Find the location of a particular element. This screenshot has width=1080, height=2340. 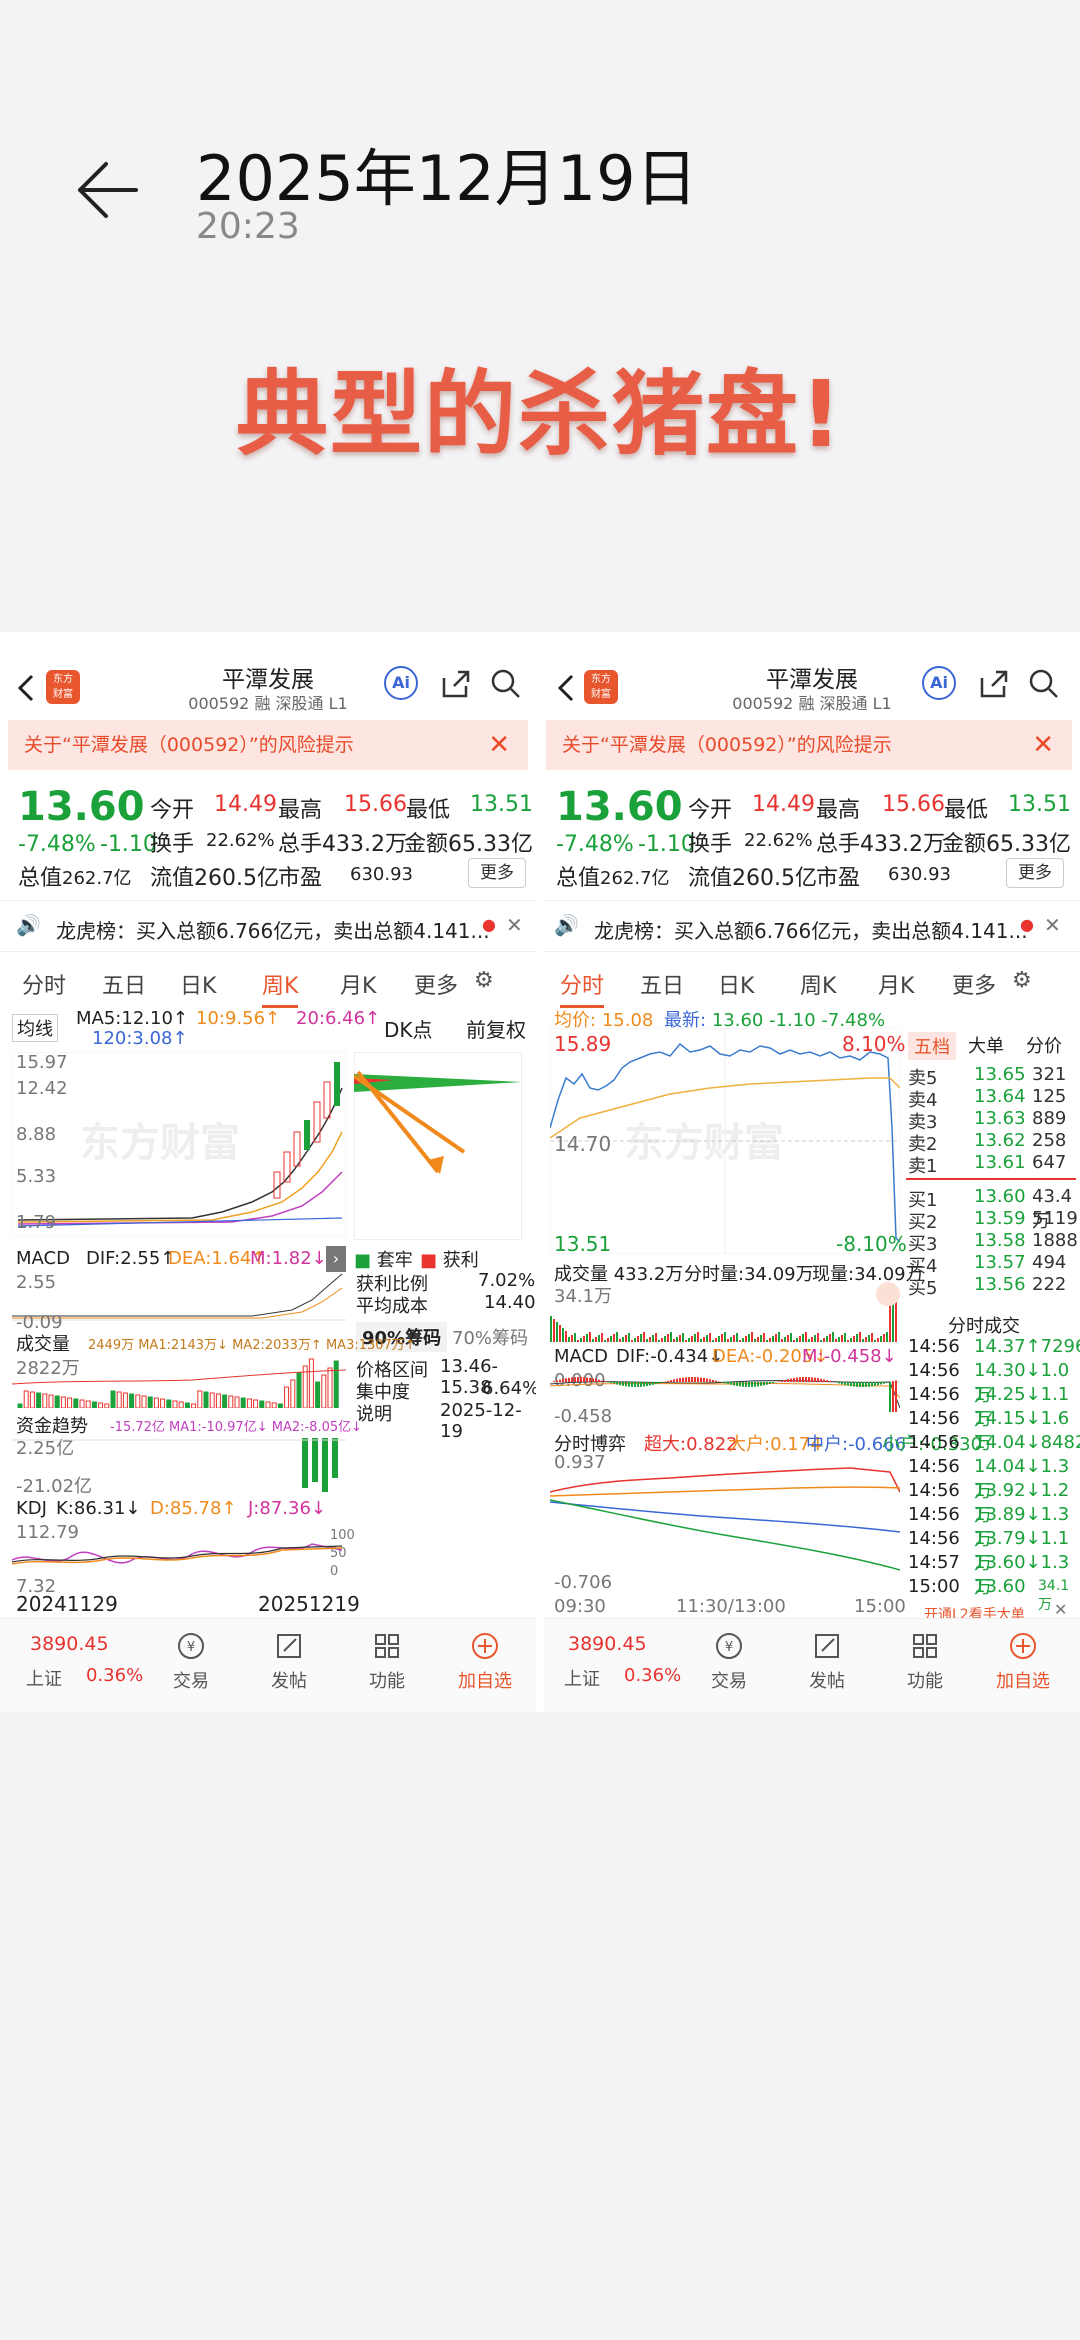

time-axis-end: 15:00 is located at coordinates (880, 1606).